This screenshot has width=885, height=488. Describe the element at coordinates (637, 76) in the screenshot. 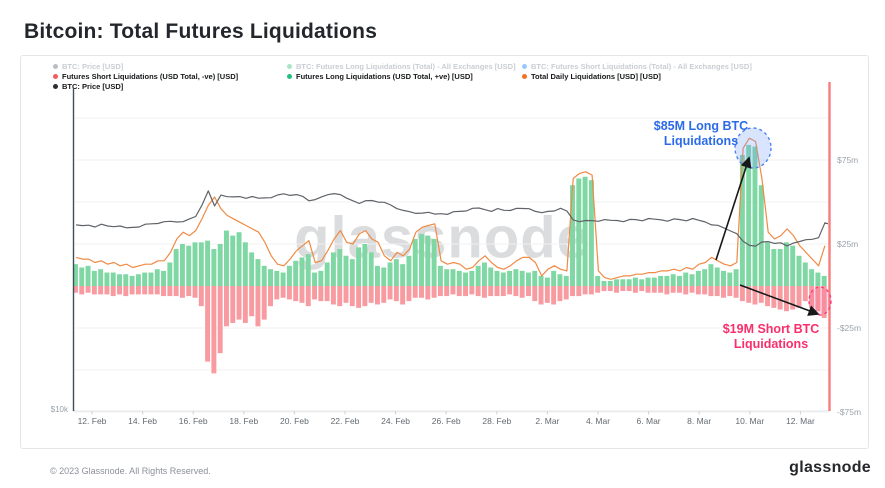

I see `legend-item-total-daily-liquidations: Total Daily Liquidations [USD] [USD]` at that location.